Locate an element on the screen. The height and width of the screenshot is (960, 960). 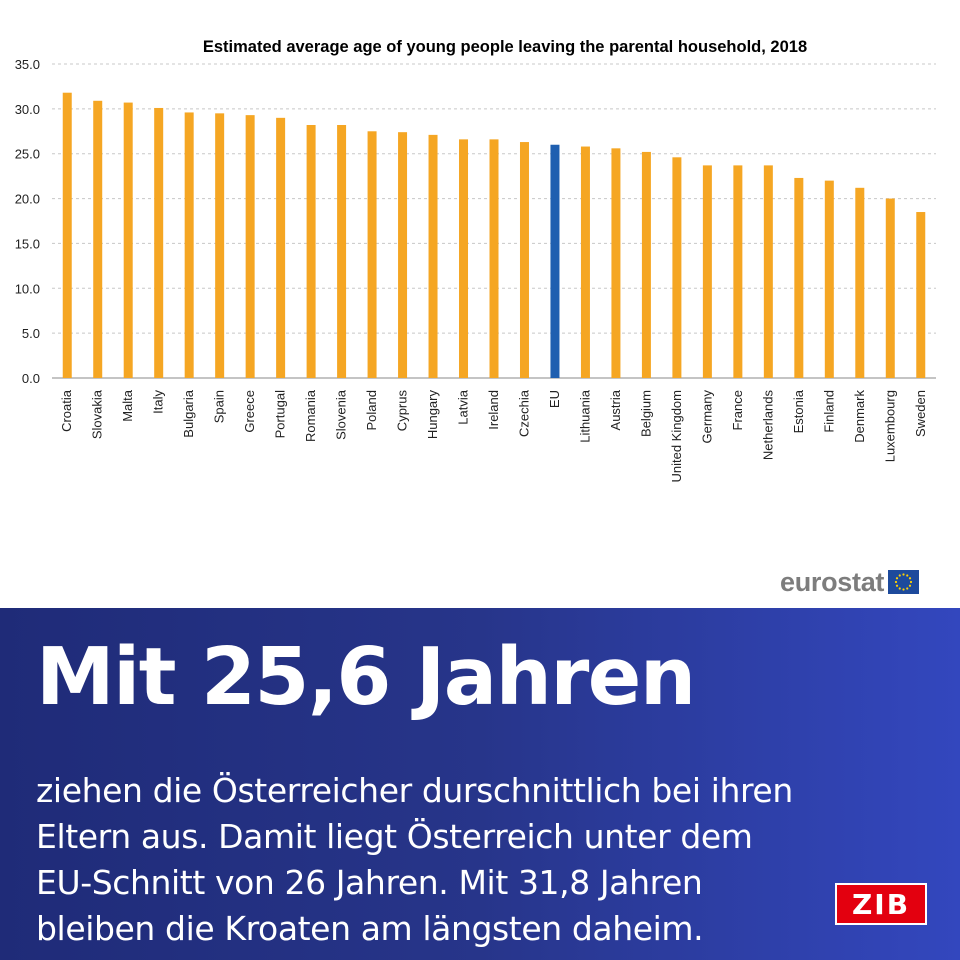
bar-portugal is located at coordinates (281, 247).